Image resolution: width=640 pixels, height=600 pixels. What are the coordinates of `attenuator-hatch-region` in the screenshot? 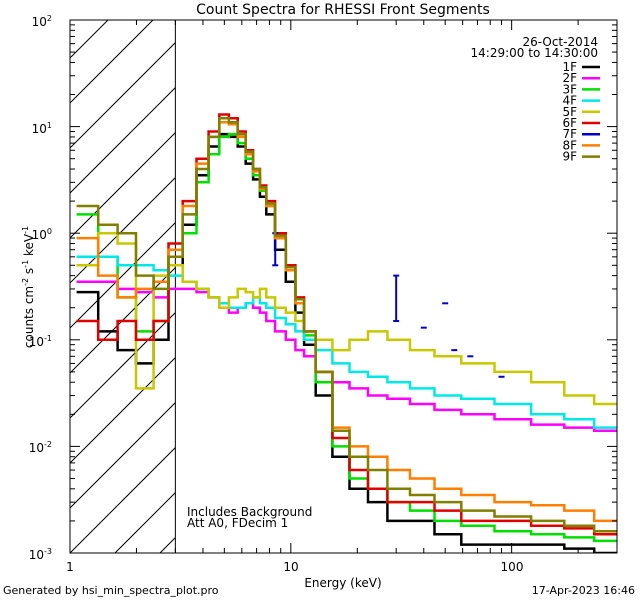 It's located at (122, 286).